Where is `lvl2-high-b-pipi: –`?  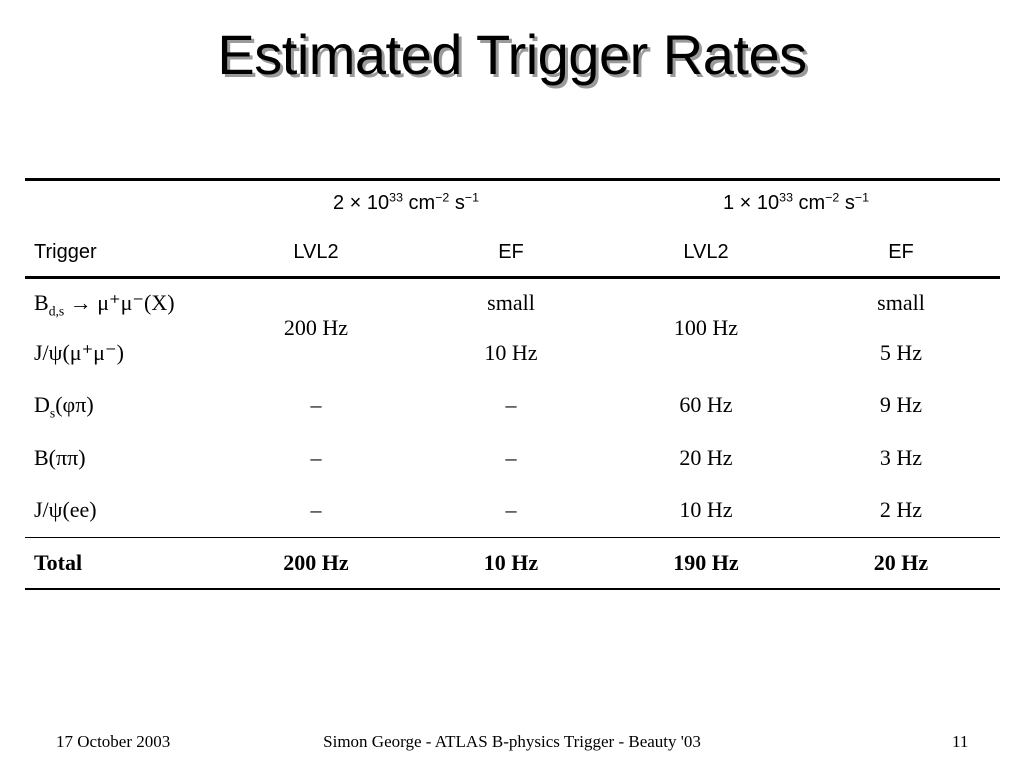
lvl2-high-b-pipi: – is located at coordinates (316, 457).